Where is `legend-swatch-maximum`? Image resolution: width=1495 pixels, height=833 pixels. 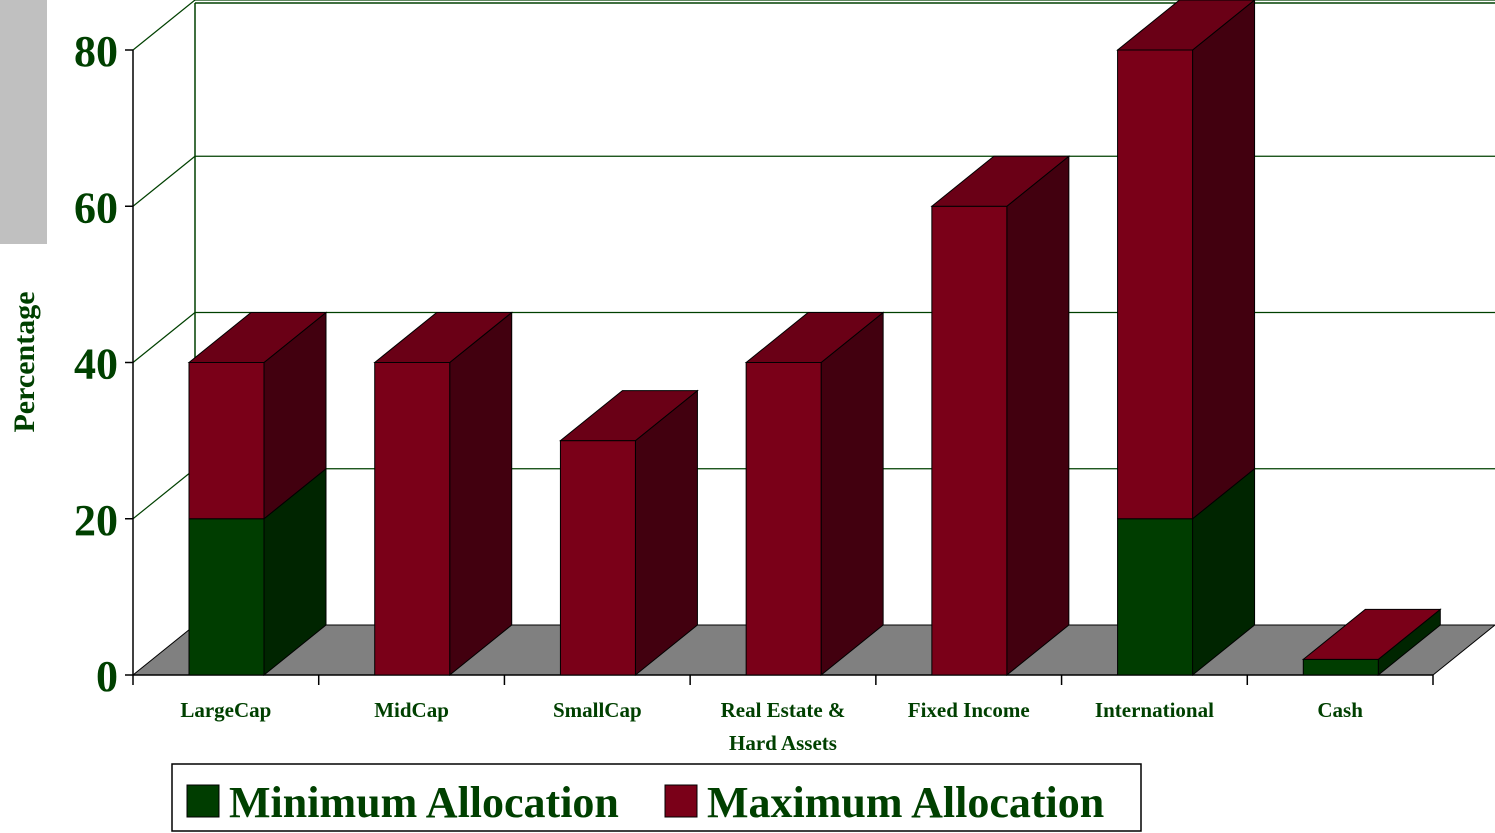
legend-swatch-maximum is located at coordinates (681, 801).